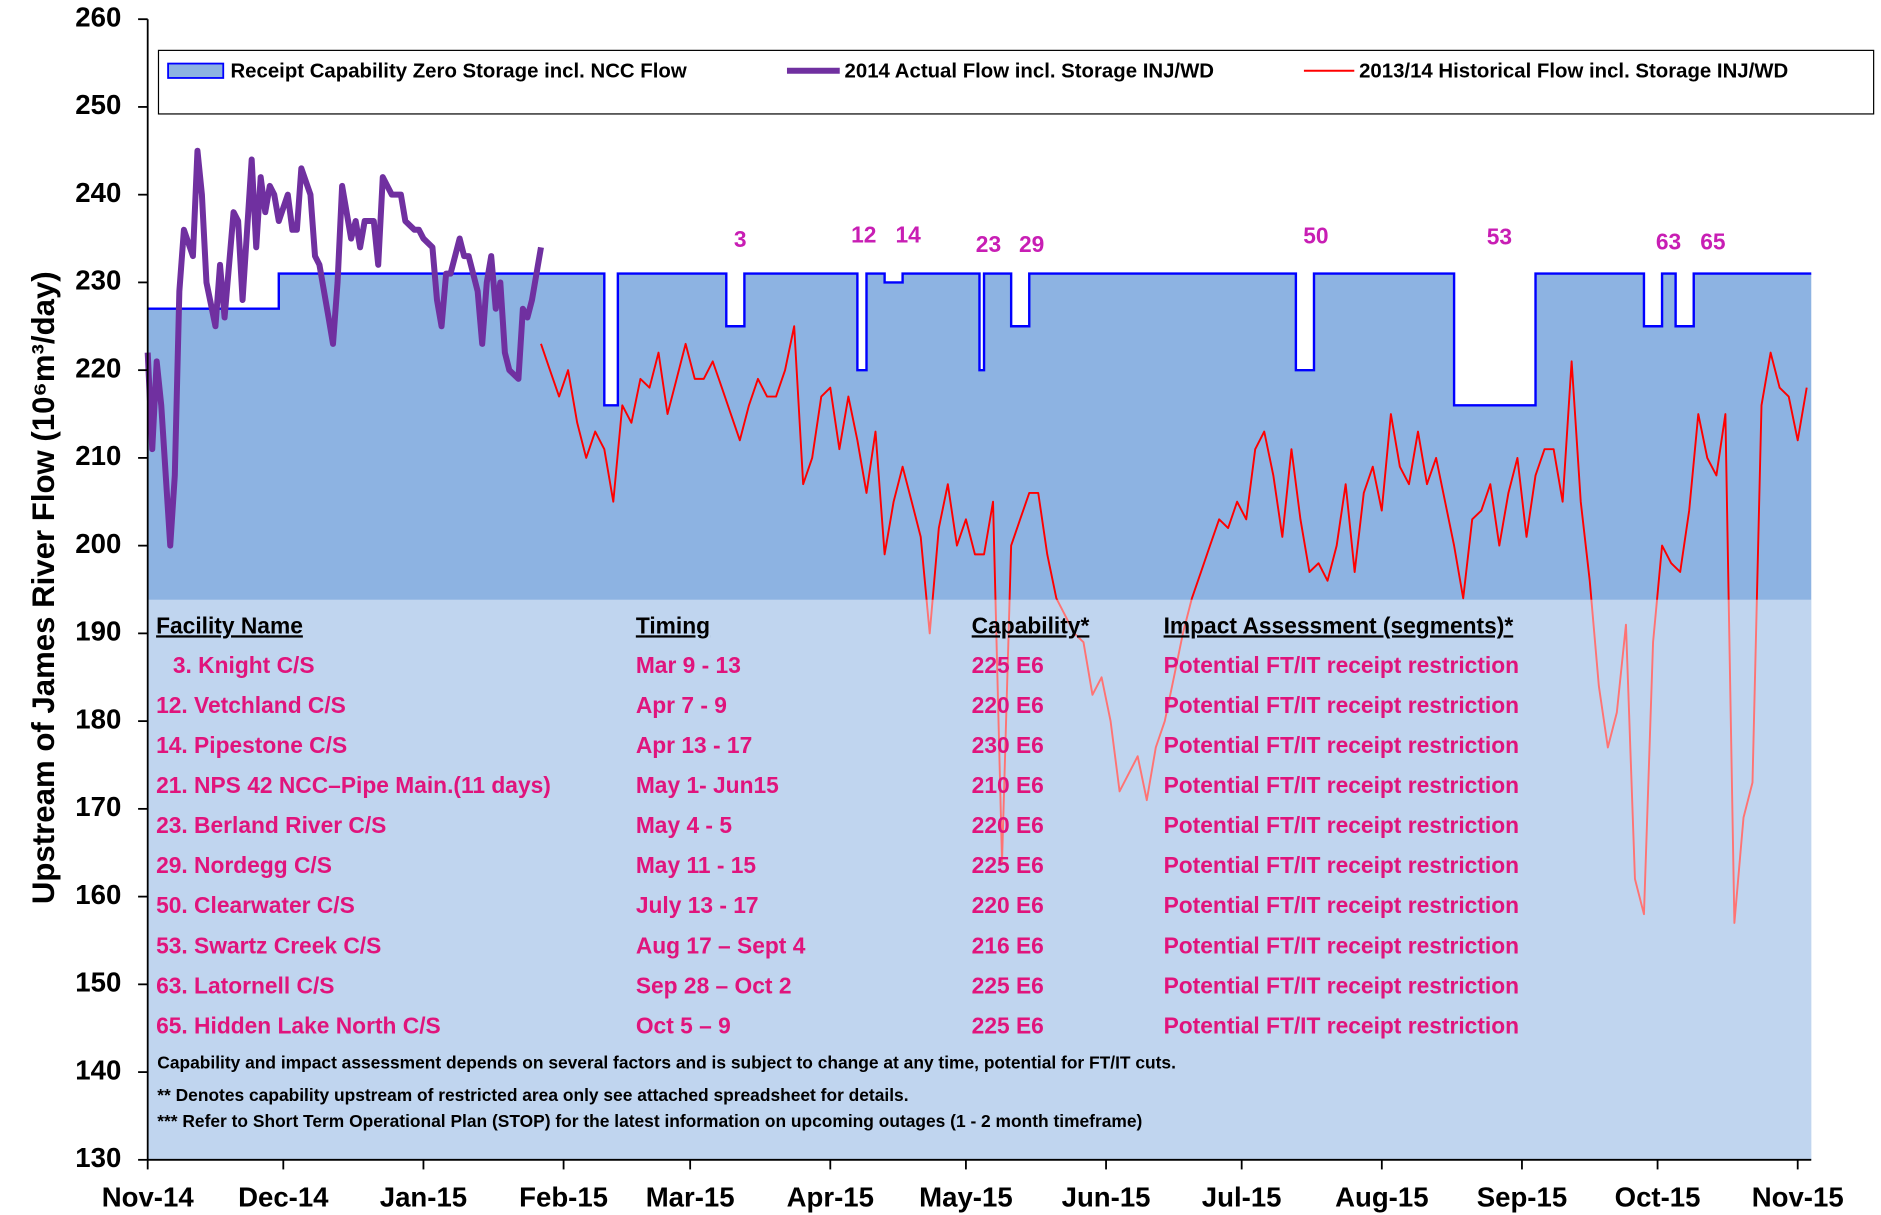 Image resolution: width=1881 pixels, height=1215 pixels. Describe the element at coordinates (98, 1069) in the screenshot. I see `y-tick-label: 140` at that location.